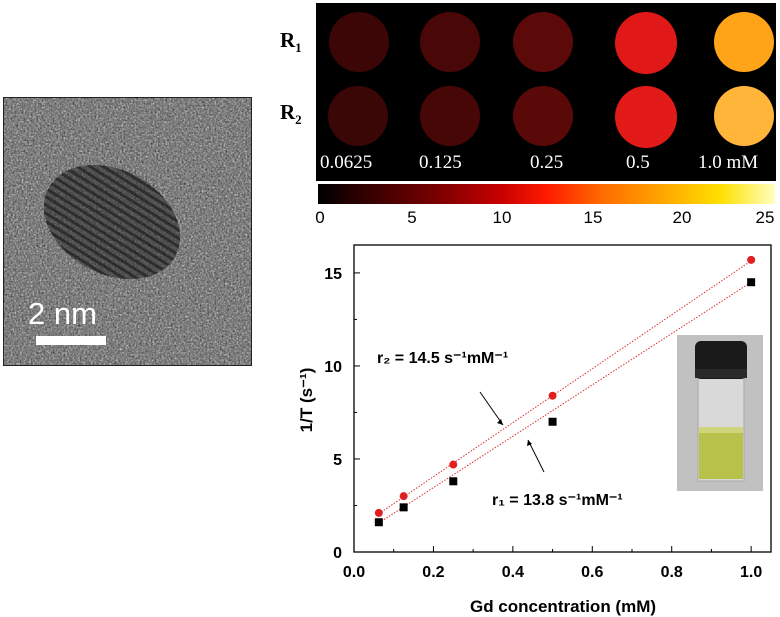 Image resolution: width=780 pixels, height=617 pixels. I want to click on r1-annotation: r₁ = 13.8 s⁻¹mM⁻¹, so click(557, 500).